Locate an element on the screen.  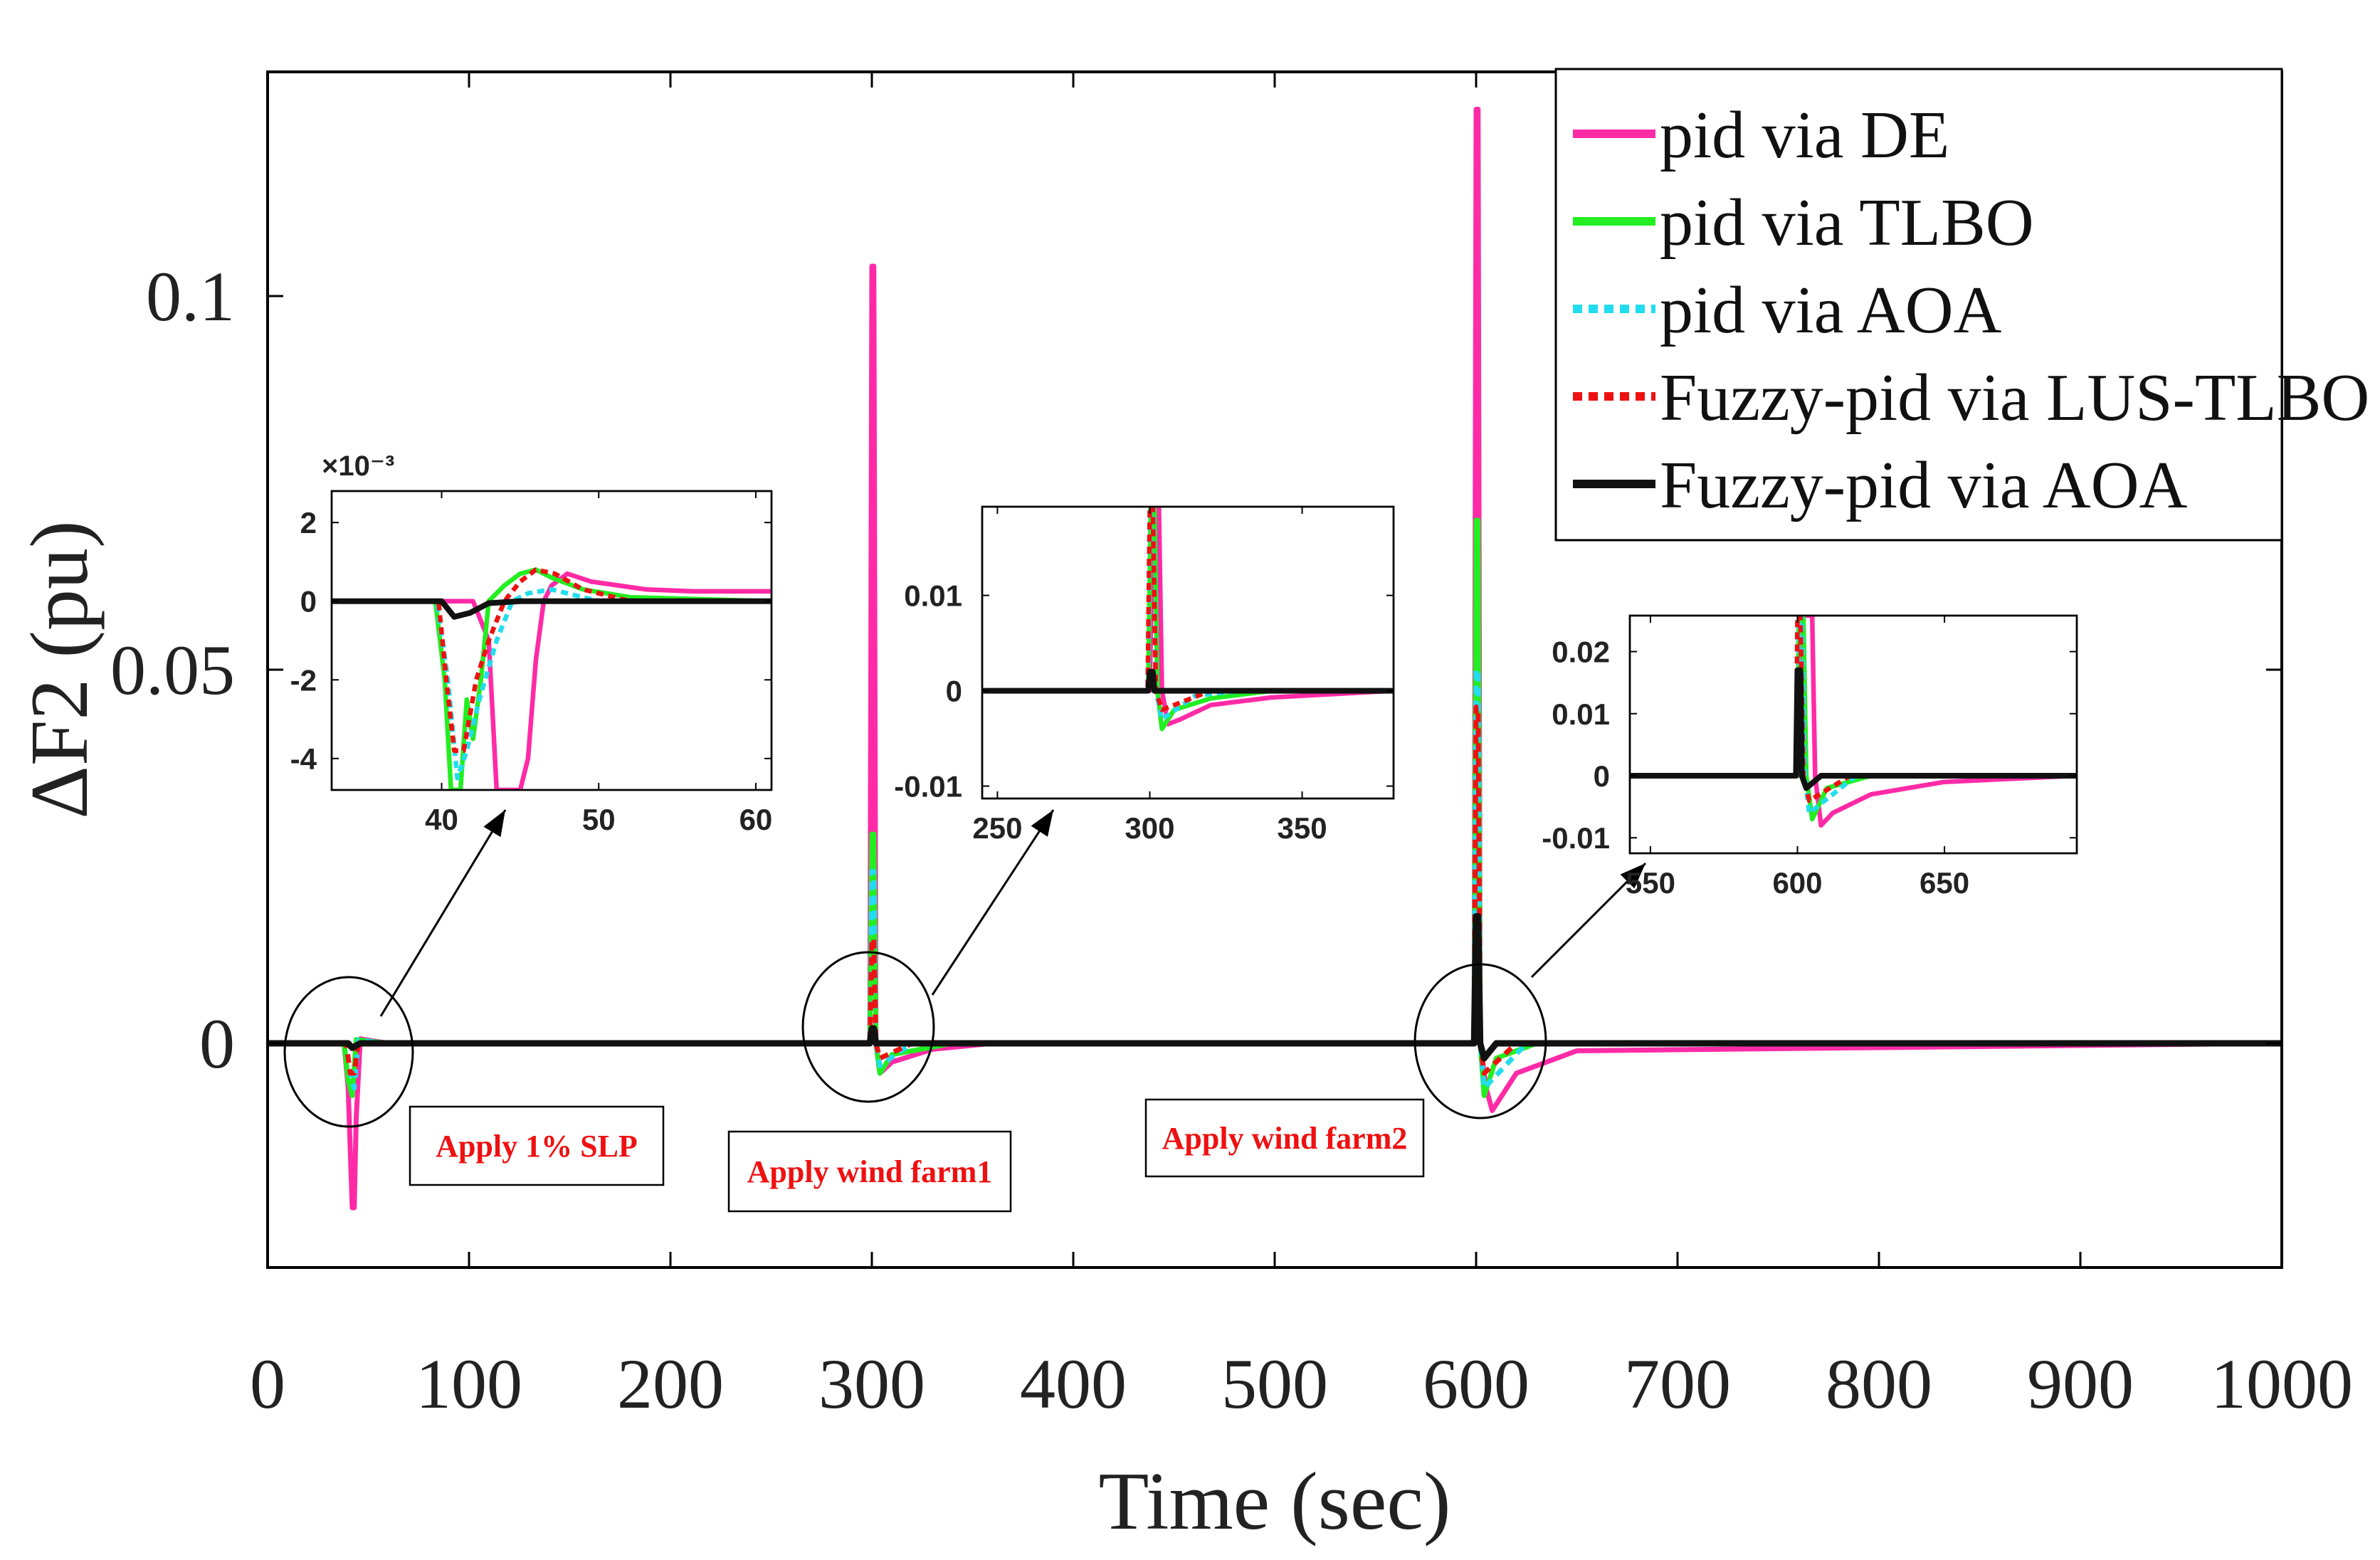
inset-x-tick-label: 50 is located at coordinates (599, 819).